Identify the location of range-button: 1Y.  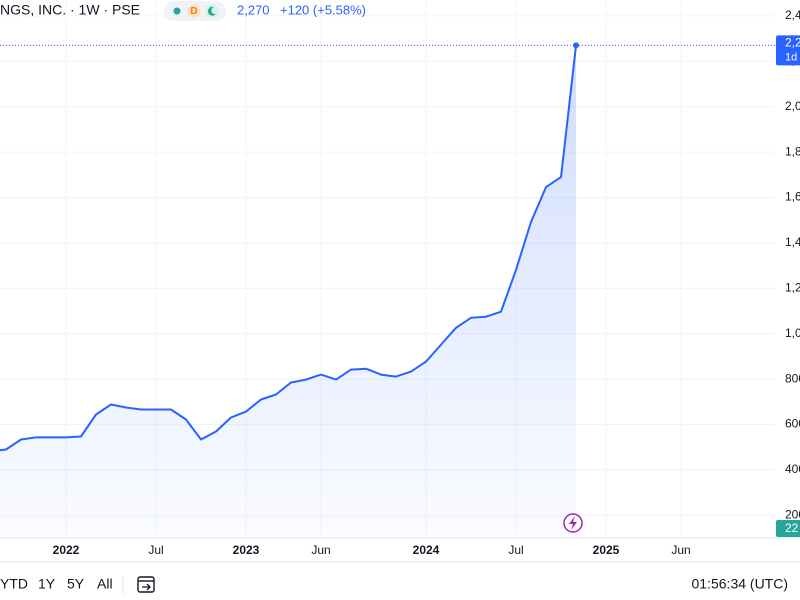
(47, 584).